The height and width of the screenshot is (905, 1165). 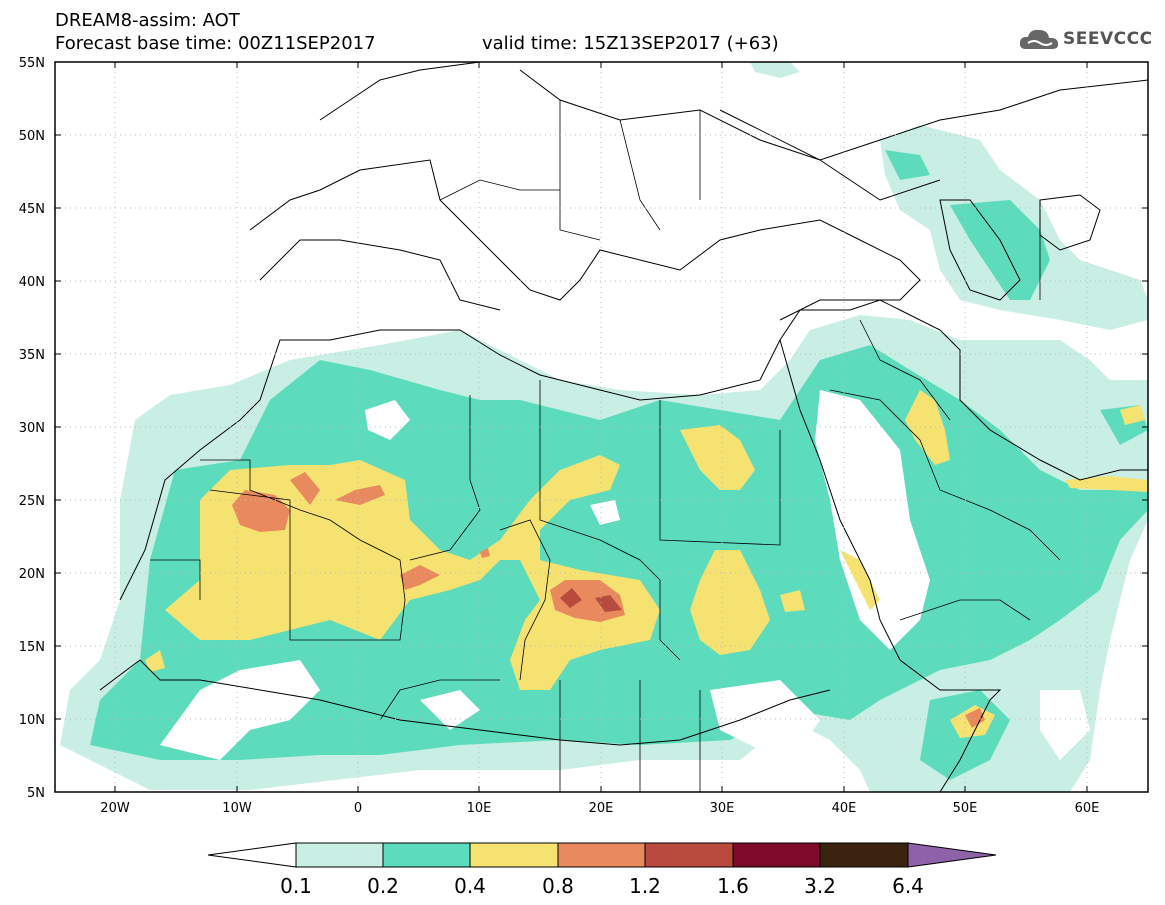 What do you see at coordinates (965, 808) in the screenshot?
I see `lon-label: 50E` at bounding box center [965, 808].